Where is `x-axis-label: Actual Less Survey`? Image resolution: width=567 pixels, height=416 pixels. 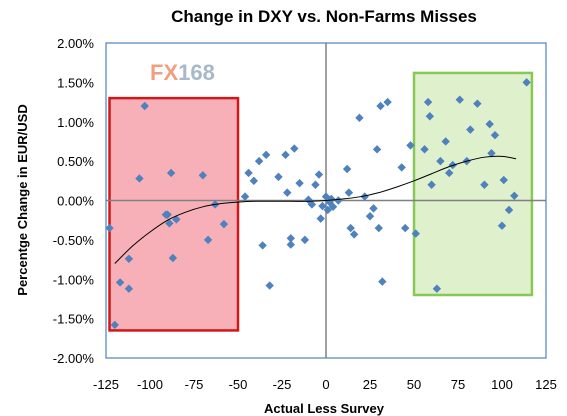
x-axis-label: Actual Less Survey is located at coordinates (324, 408).